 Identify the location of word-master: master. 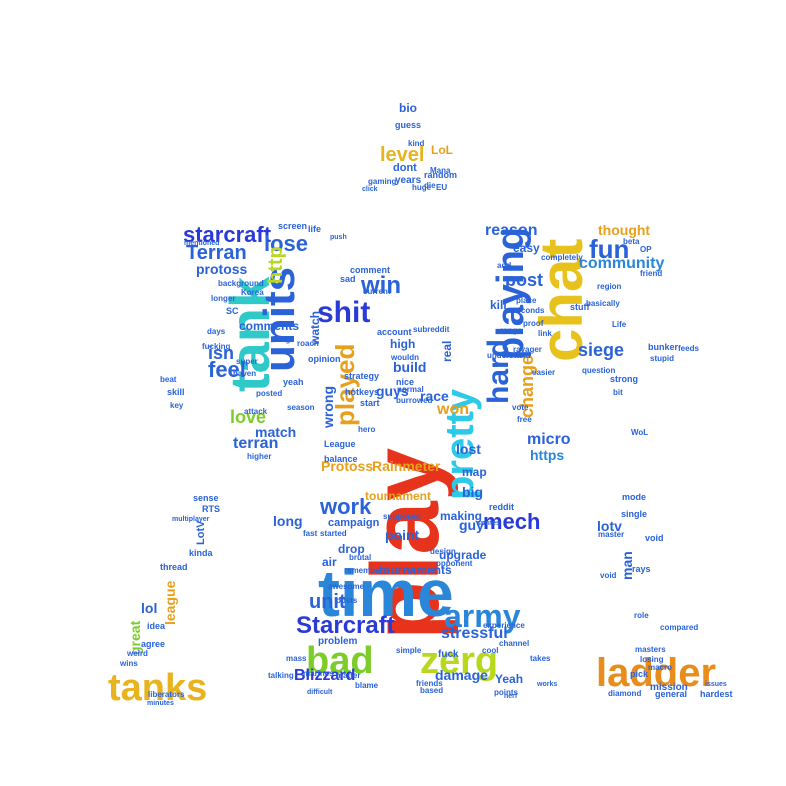
(611, 534).